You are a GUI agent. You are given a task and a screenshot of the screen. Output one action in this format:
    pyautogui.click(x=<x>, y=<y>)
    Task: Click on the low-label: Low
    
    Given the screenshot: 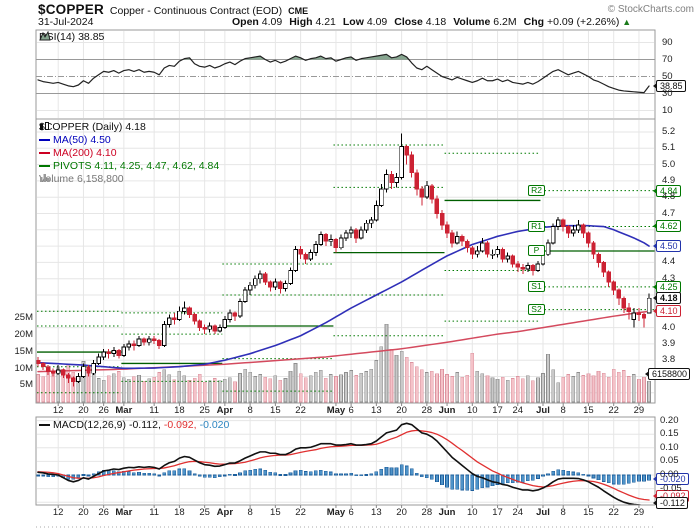 What is the action you would take?
    pyautogui.click(x=353, y=22)
    